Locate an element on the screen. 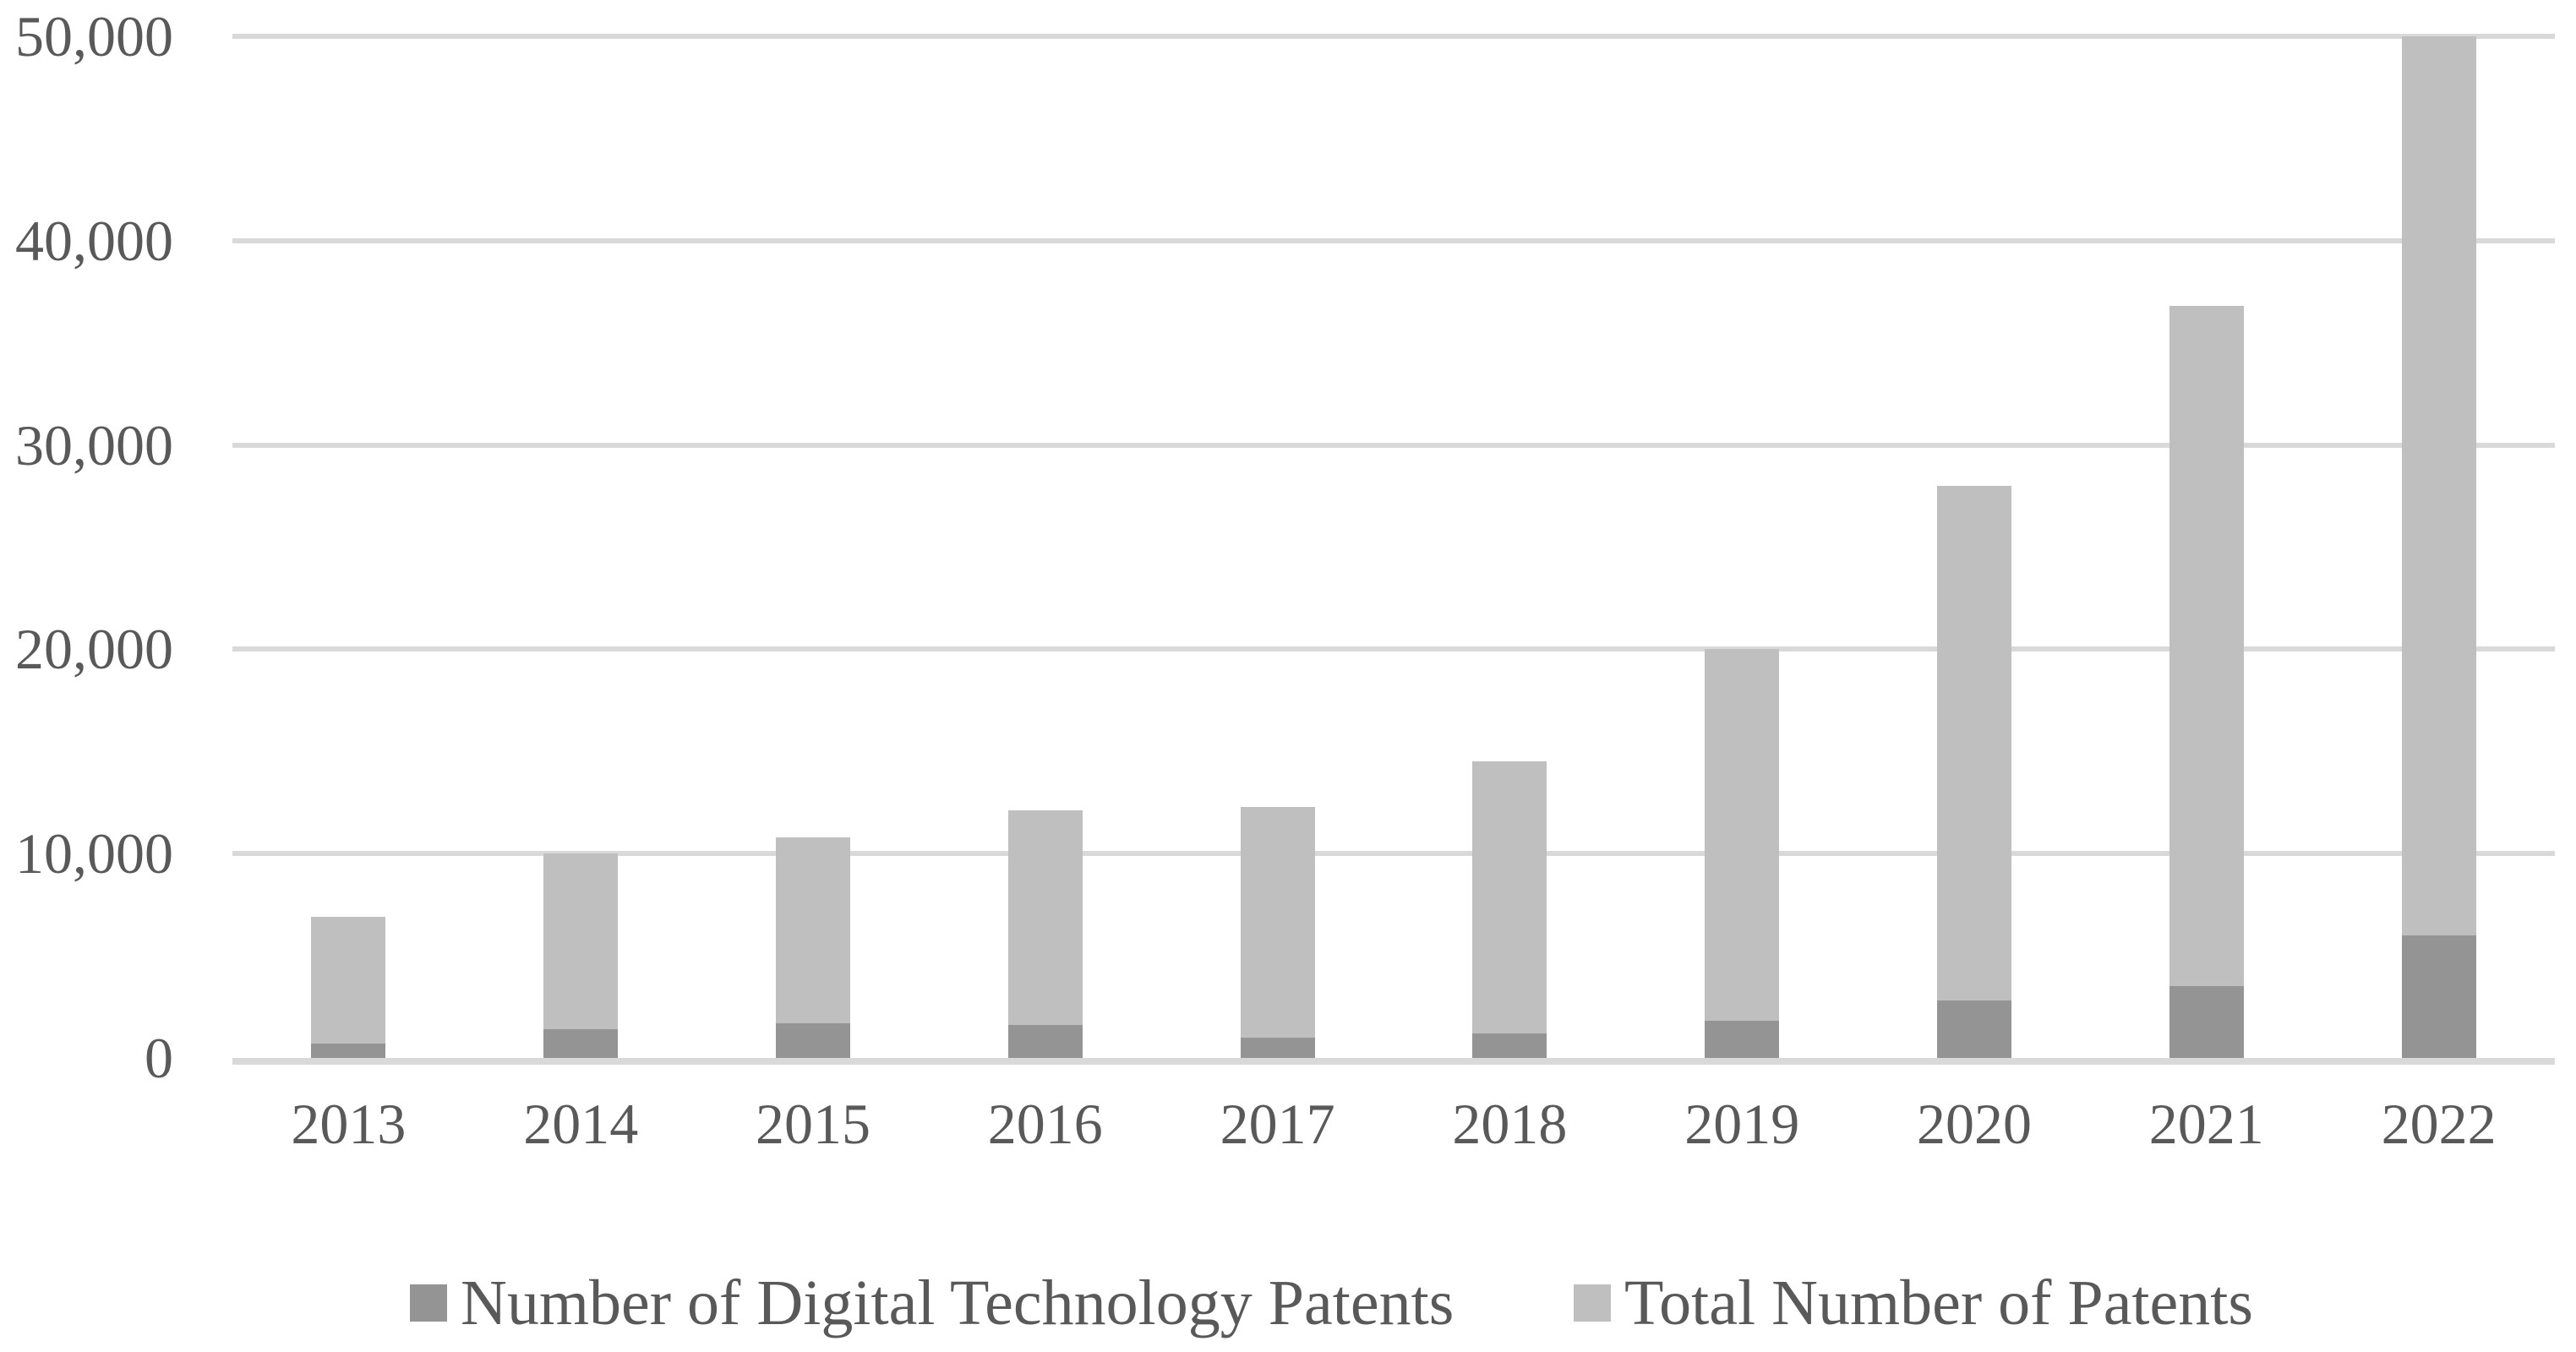 The height and width of the screenshot is (1352, 2576). x-tick-label-2018: 2018 is located at coordinates (1510, 1124).